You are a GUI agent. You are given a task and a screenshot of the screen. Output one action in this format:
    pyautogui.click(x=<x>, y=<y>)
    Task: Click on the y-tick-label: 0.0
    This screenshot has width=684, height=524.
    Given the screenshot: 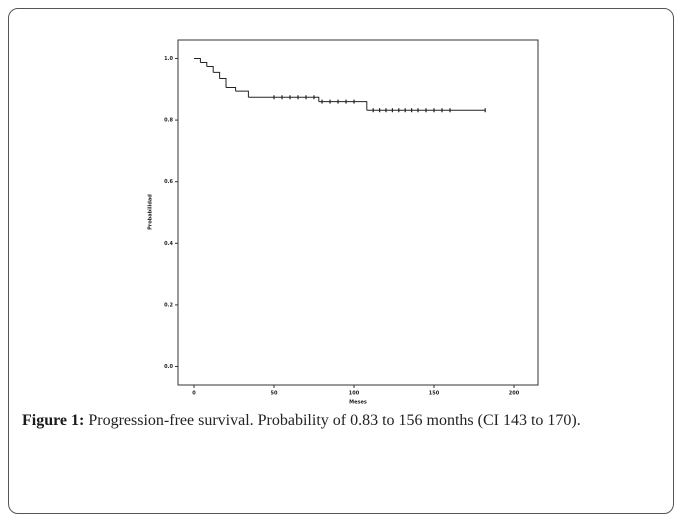 What is the action you would take?
    pyautogui.click(x=168, y=367)
    